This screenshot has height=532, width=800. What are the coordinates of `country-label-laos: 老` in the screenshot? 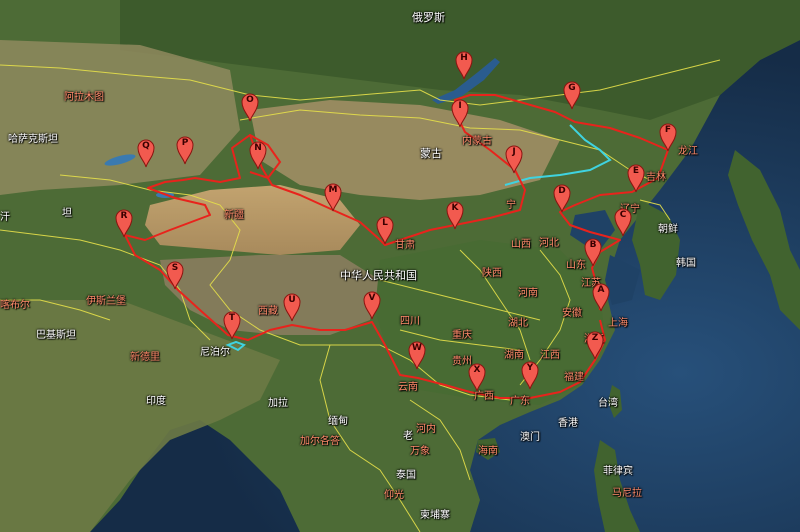 It's located at (408, 436).